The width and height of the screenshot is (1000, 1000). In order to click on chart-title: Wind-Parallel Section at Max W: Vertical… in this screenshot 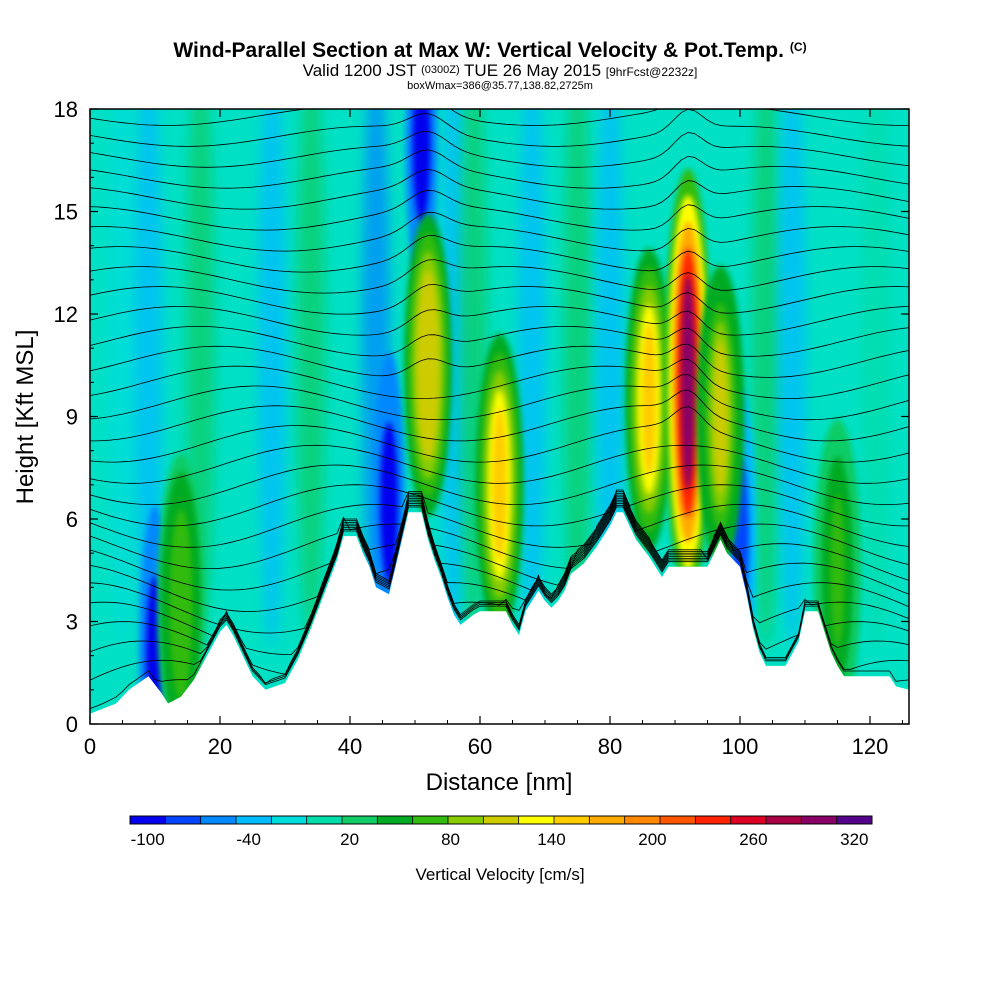, I will do `click(489, 50)`.